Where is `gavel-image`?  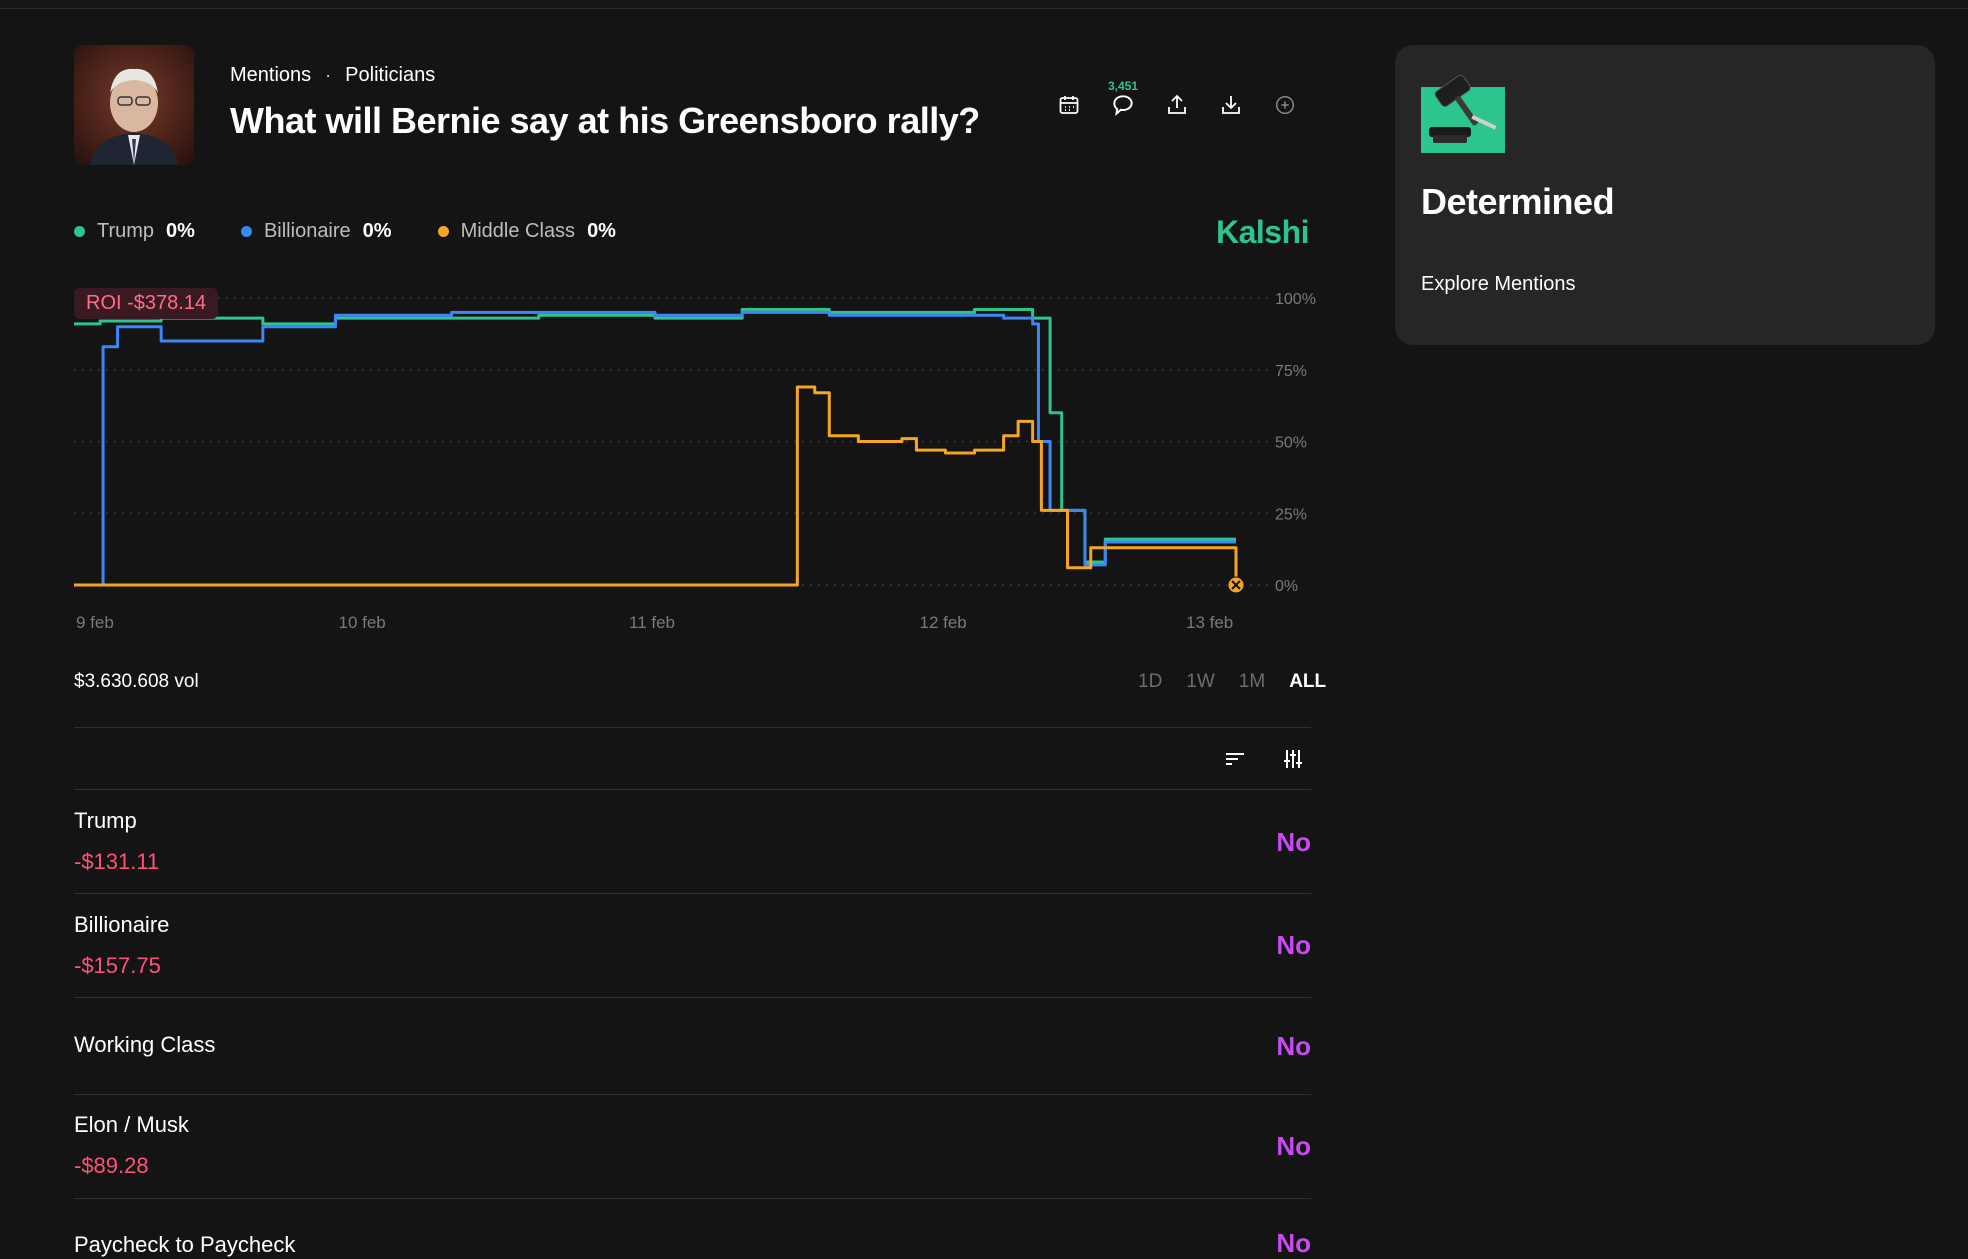 gavel-image is located at coordinates (1463, 111).